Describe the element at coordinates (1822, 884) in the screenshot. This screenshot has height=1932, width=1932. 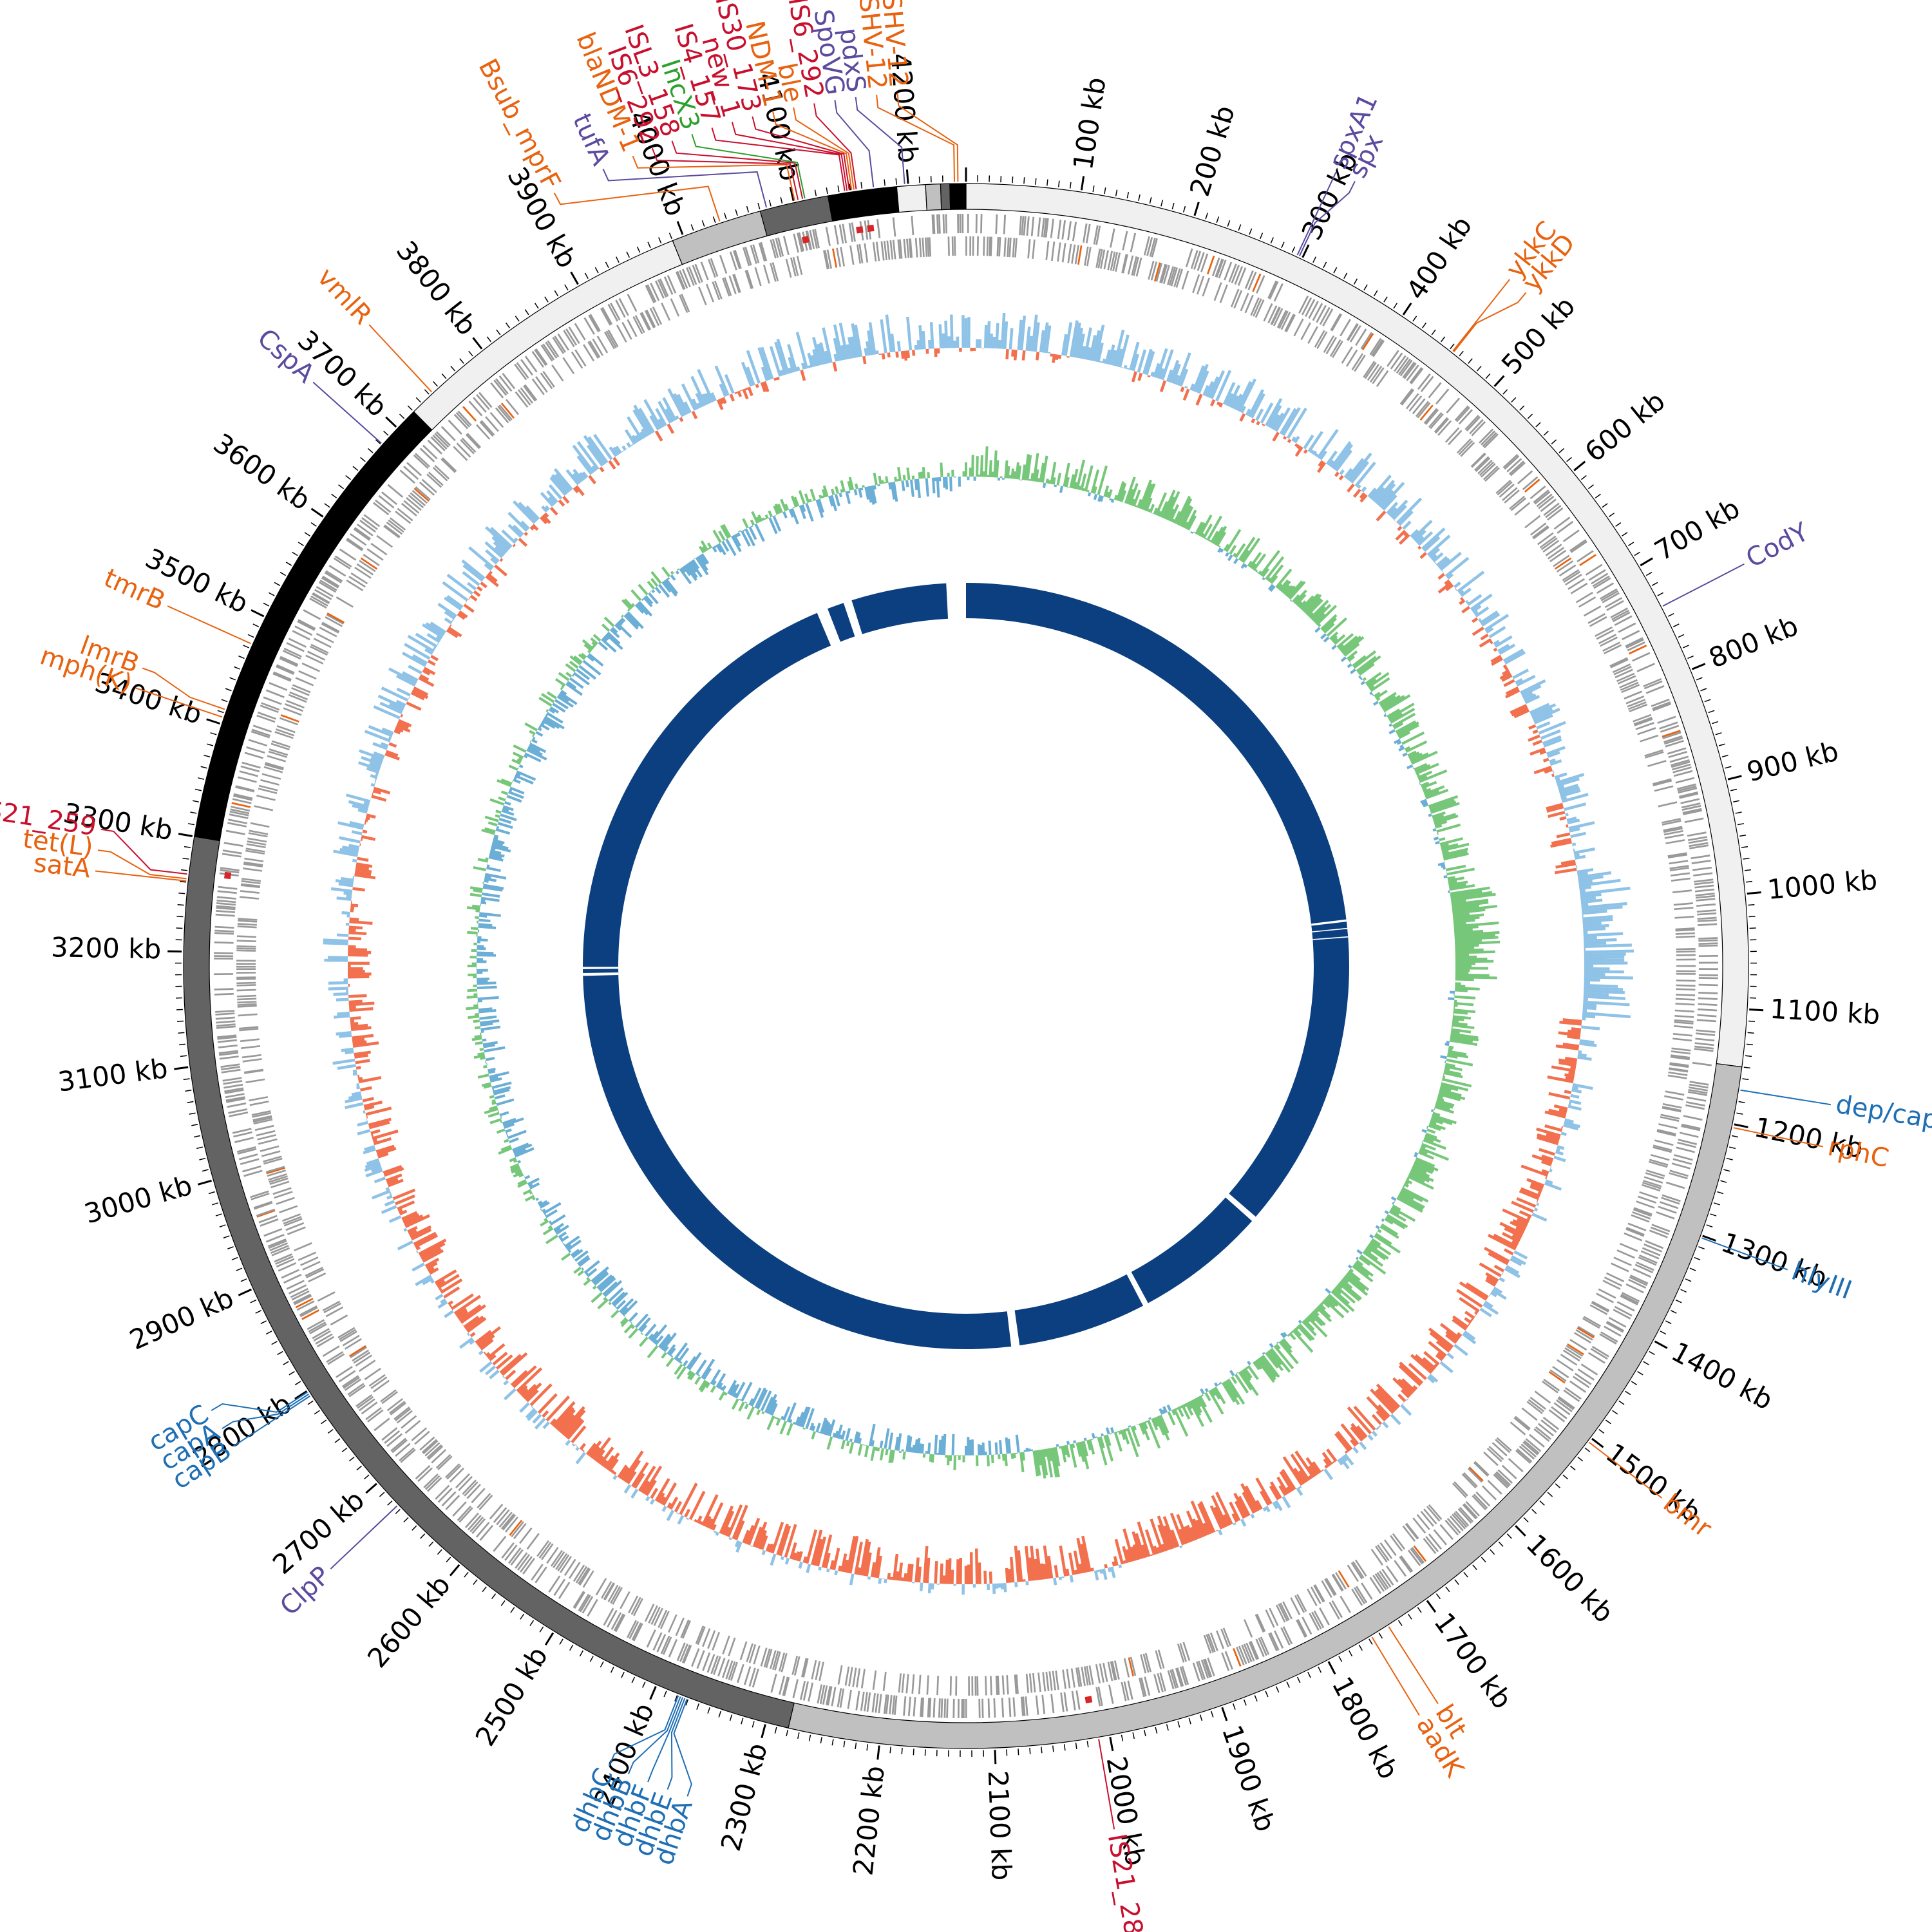
I see `tick-label: 1000 kb` at that location.